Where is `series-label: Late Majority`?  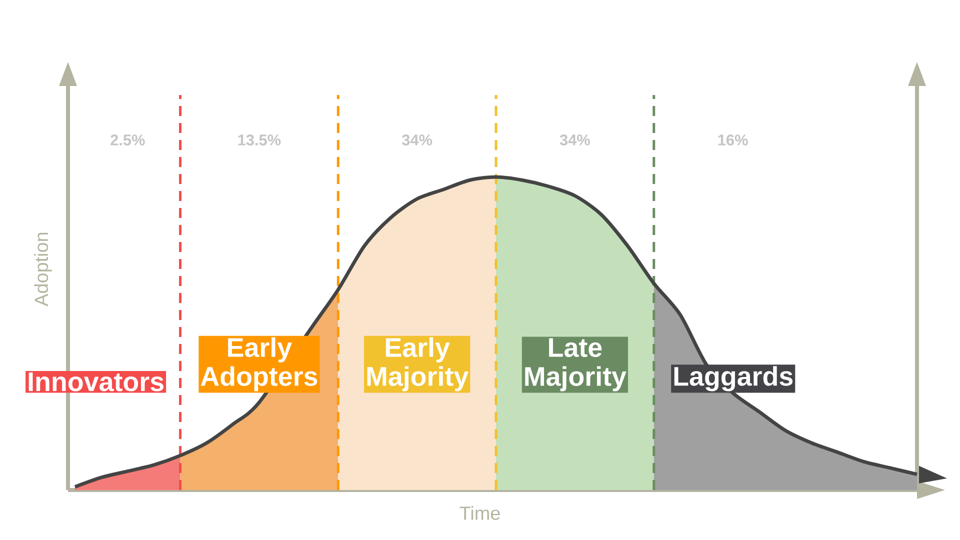 series-label: Late Majority is located at coordinates (575, 365).